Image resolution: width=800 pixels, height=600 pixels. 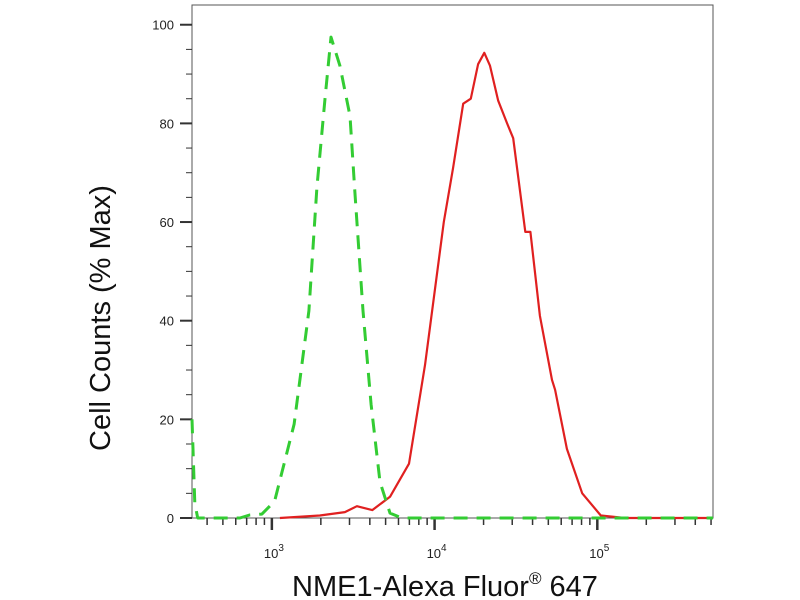 I want to click on x-axis-title-suffix: 647, so click(x=569, y=585).